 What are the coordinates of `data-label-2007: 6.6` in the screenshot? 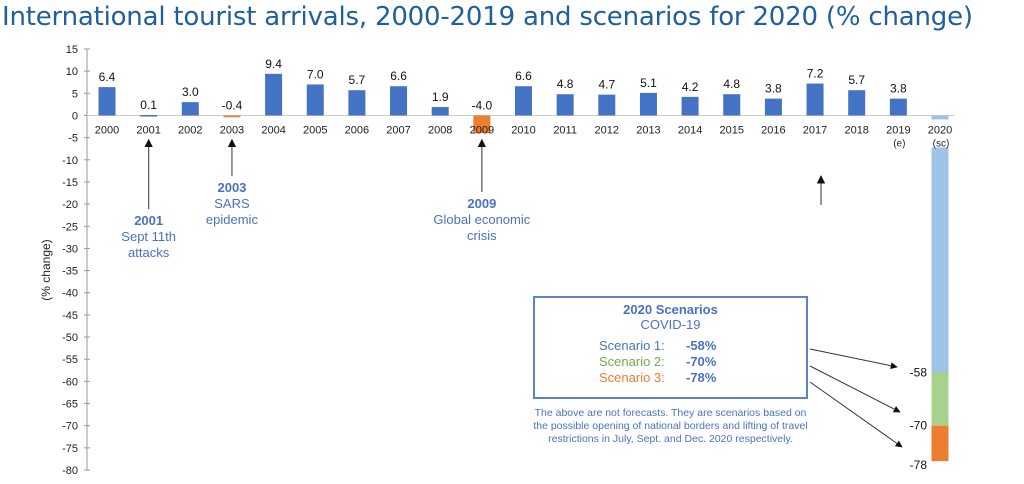 It's located at (398, 76).